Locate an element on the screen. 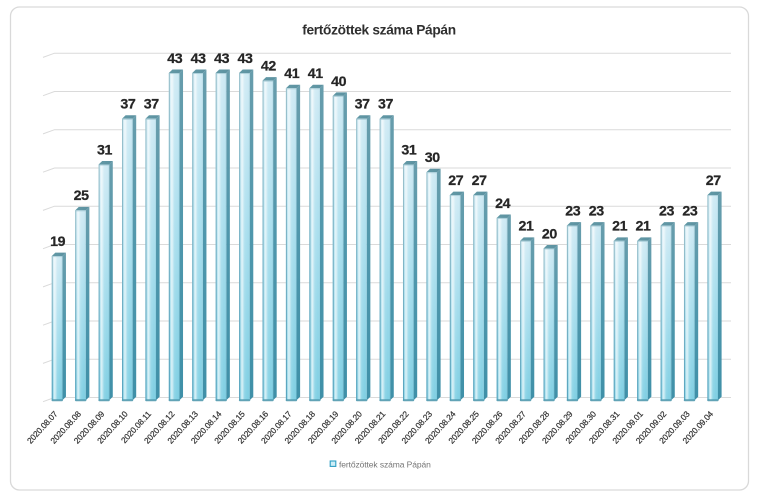 The width and height of the screenshot is (760, 502). svg-text: 42 is located at coordinates (268, 67).